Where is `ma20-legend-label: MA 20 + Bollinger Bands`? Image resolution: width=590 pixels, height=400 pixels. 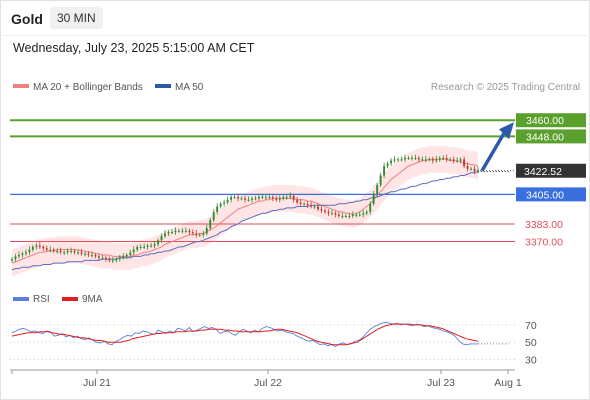
ma20-legend-label: MA 20 + Bollinger Bands is located at coordinates (88, 87).